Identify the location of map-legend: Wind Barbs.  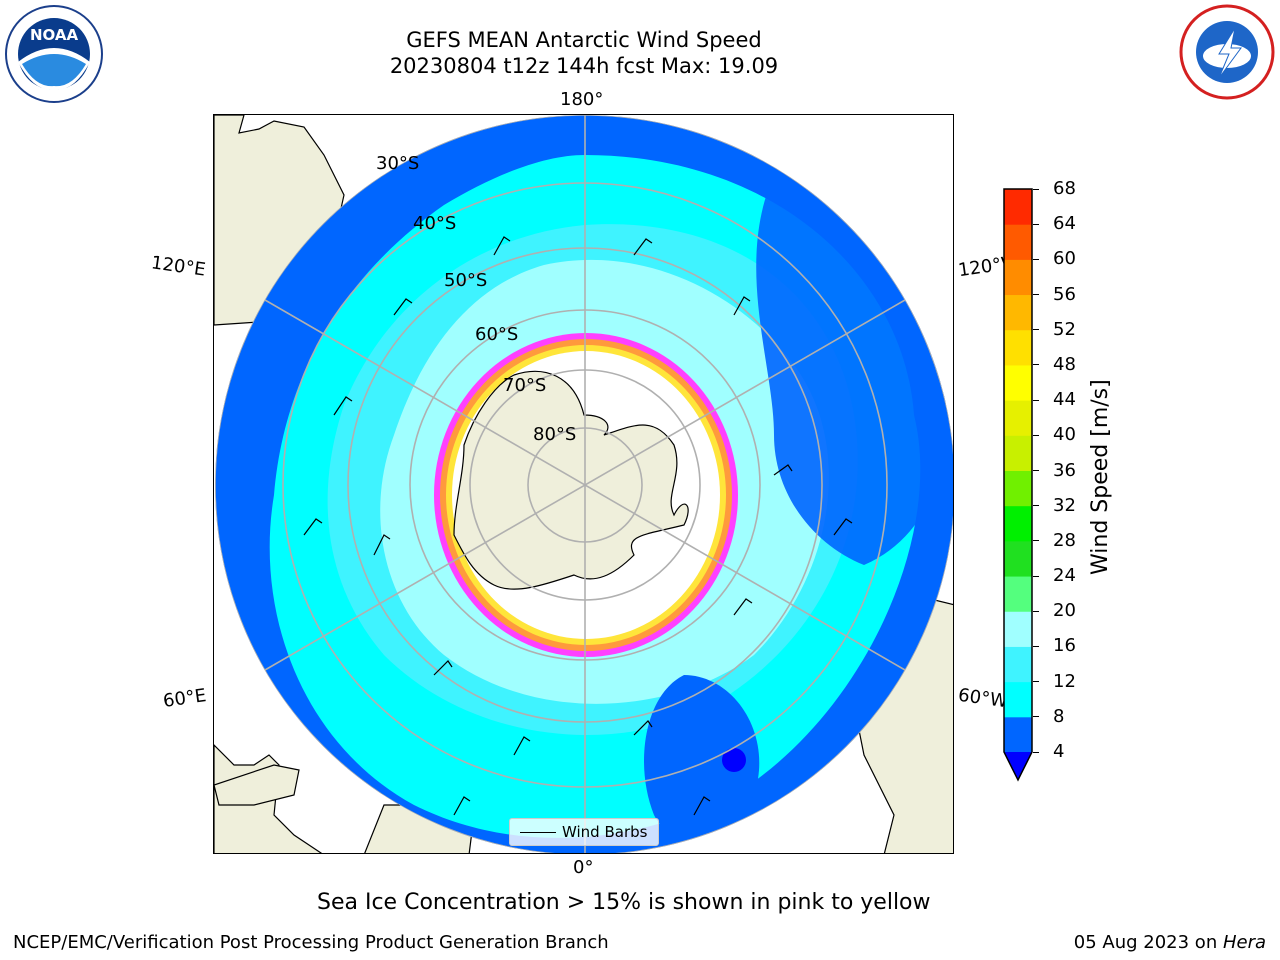
(584, 832).